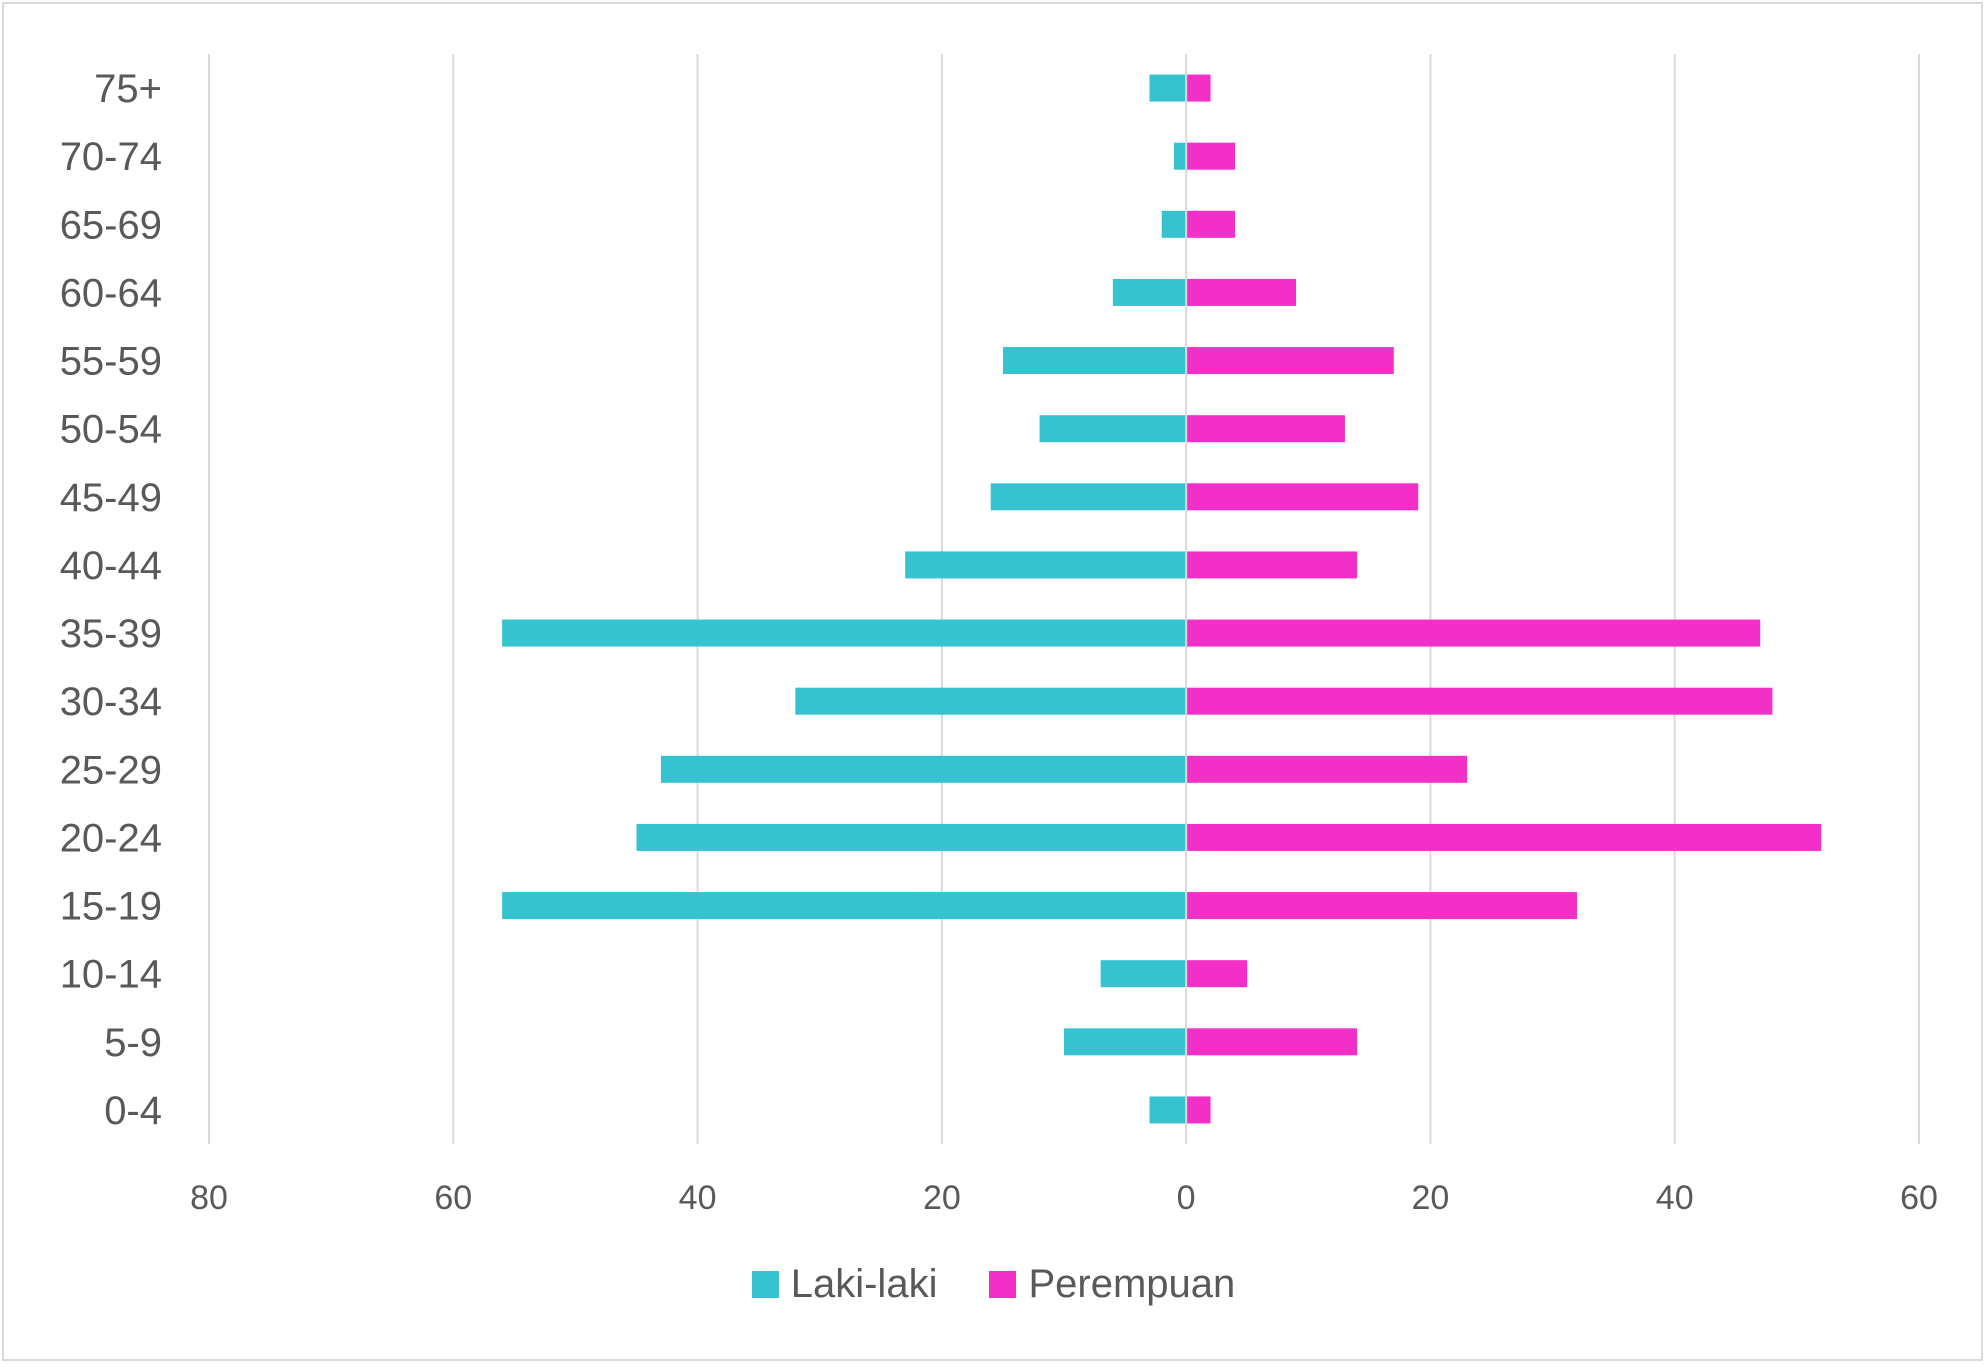 The image size is (1987, 1369). I want to click on y-tick-label: 40-44, so click(111, 566).